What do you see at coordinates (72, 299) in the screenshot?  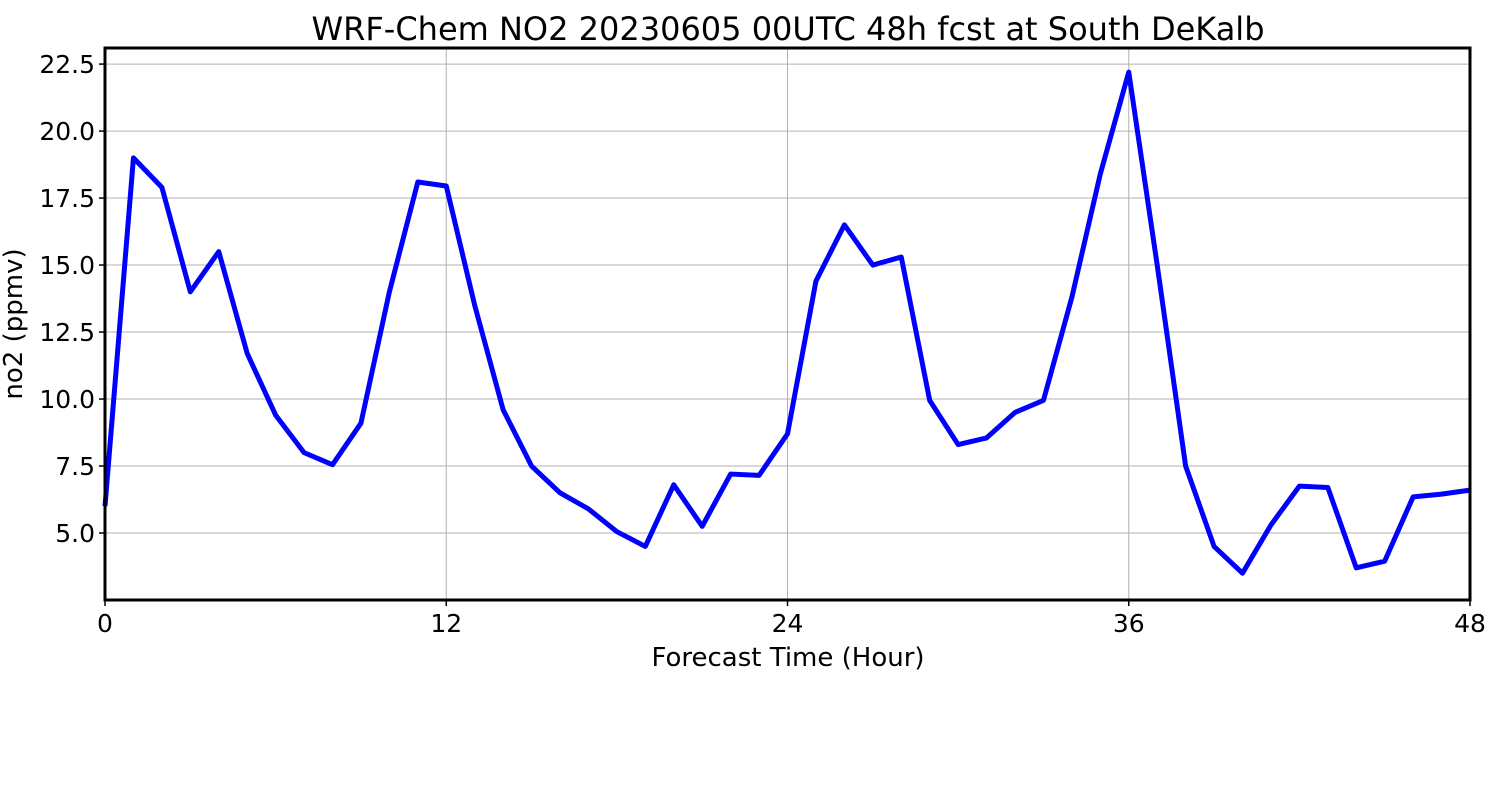 I see `y-axis-ticks: 5.0 7.5 10.0 12.5 15.0 17.5 20.0 22.5` at bounding box center [72, 299].